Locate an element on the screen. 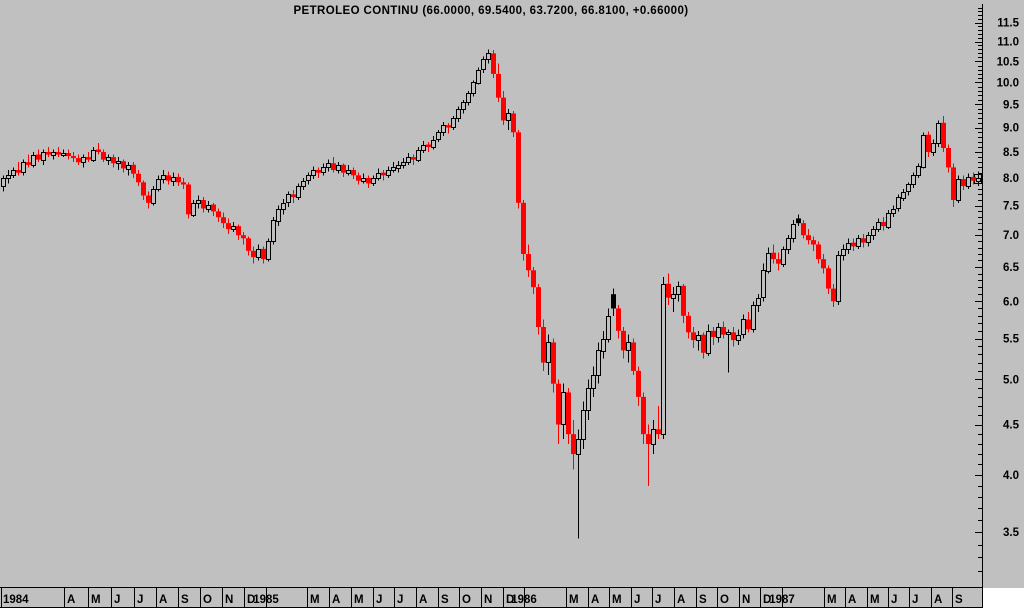 The height and width of the screenshot is (608, 1024). time-axis-month-label: O is located at coordinates (466, 600).